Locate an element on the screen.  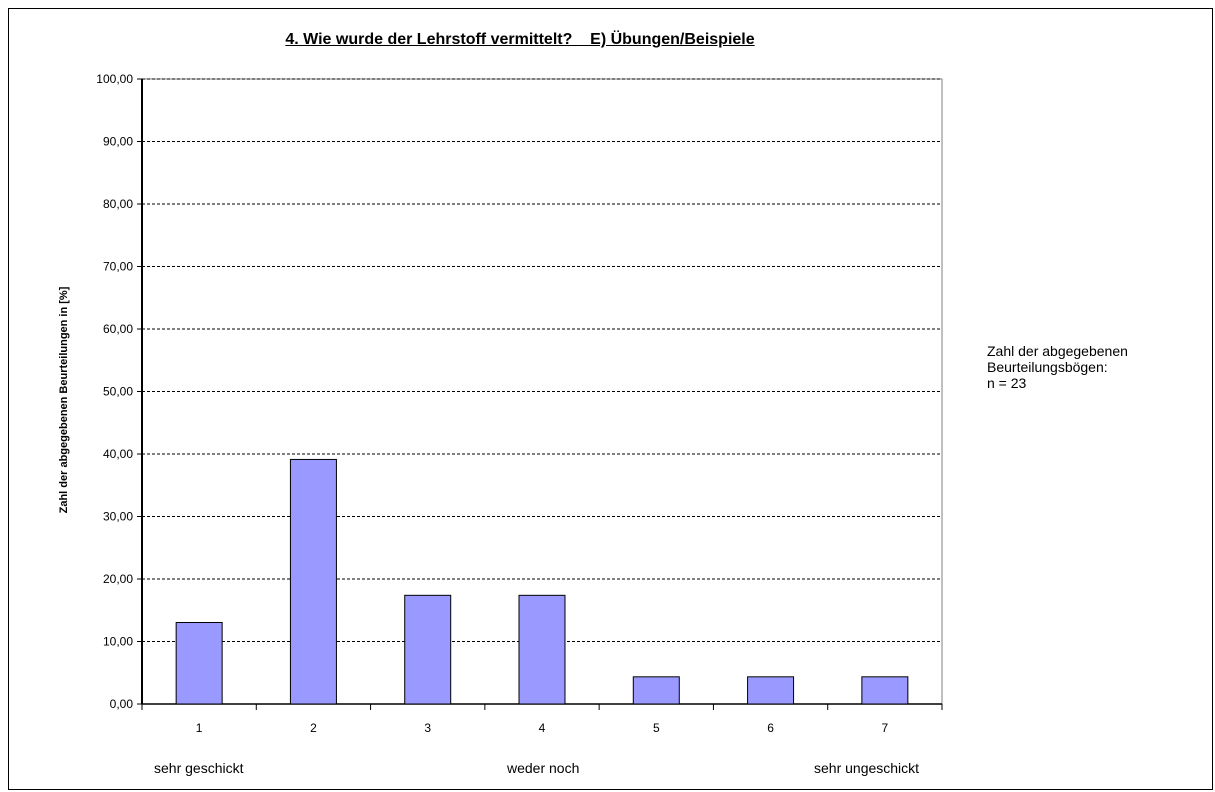
x-tick-label: 5 is located at coordinates (656, 728).